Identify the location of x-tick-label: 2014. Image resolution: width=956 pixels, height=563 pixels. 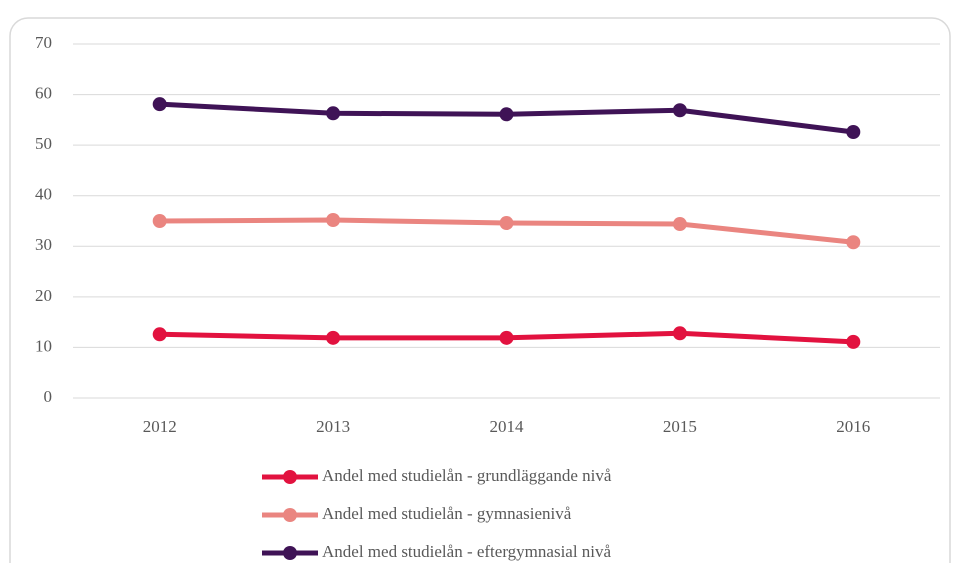
(507, 426).